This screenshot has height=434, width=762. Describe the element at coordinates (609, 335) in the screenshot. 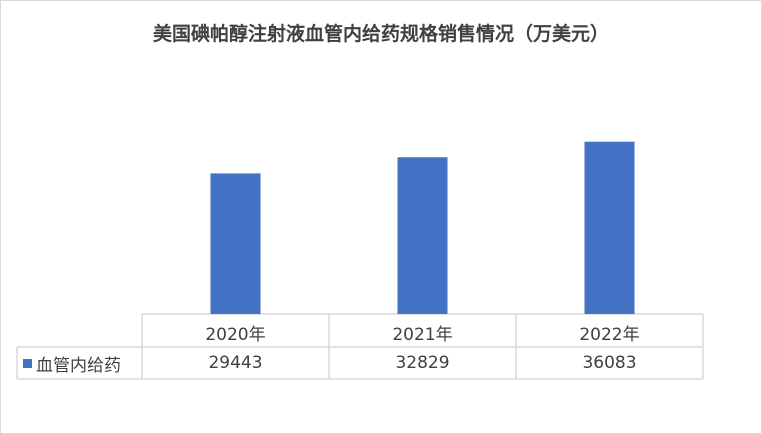

I see `category-label: 2022年` at that location.